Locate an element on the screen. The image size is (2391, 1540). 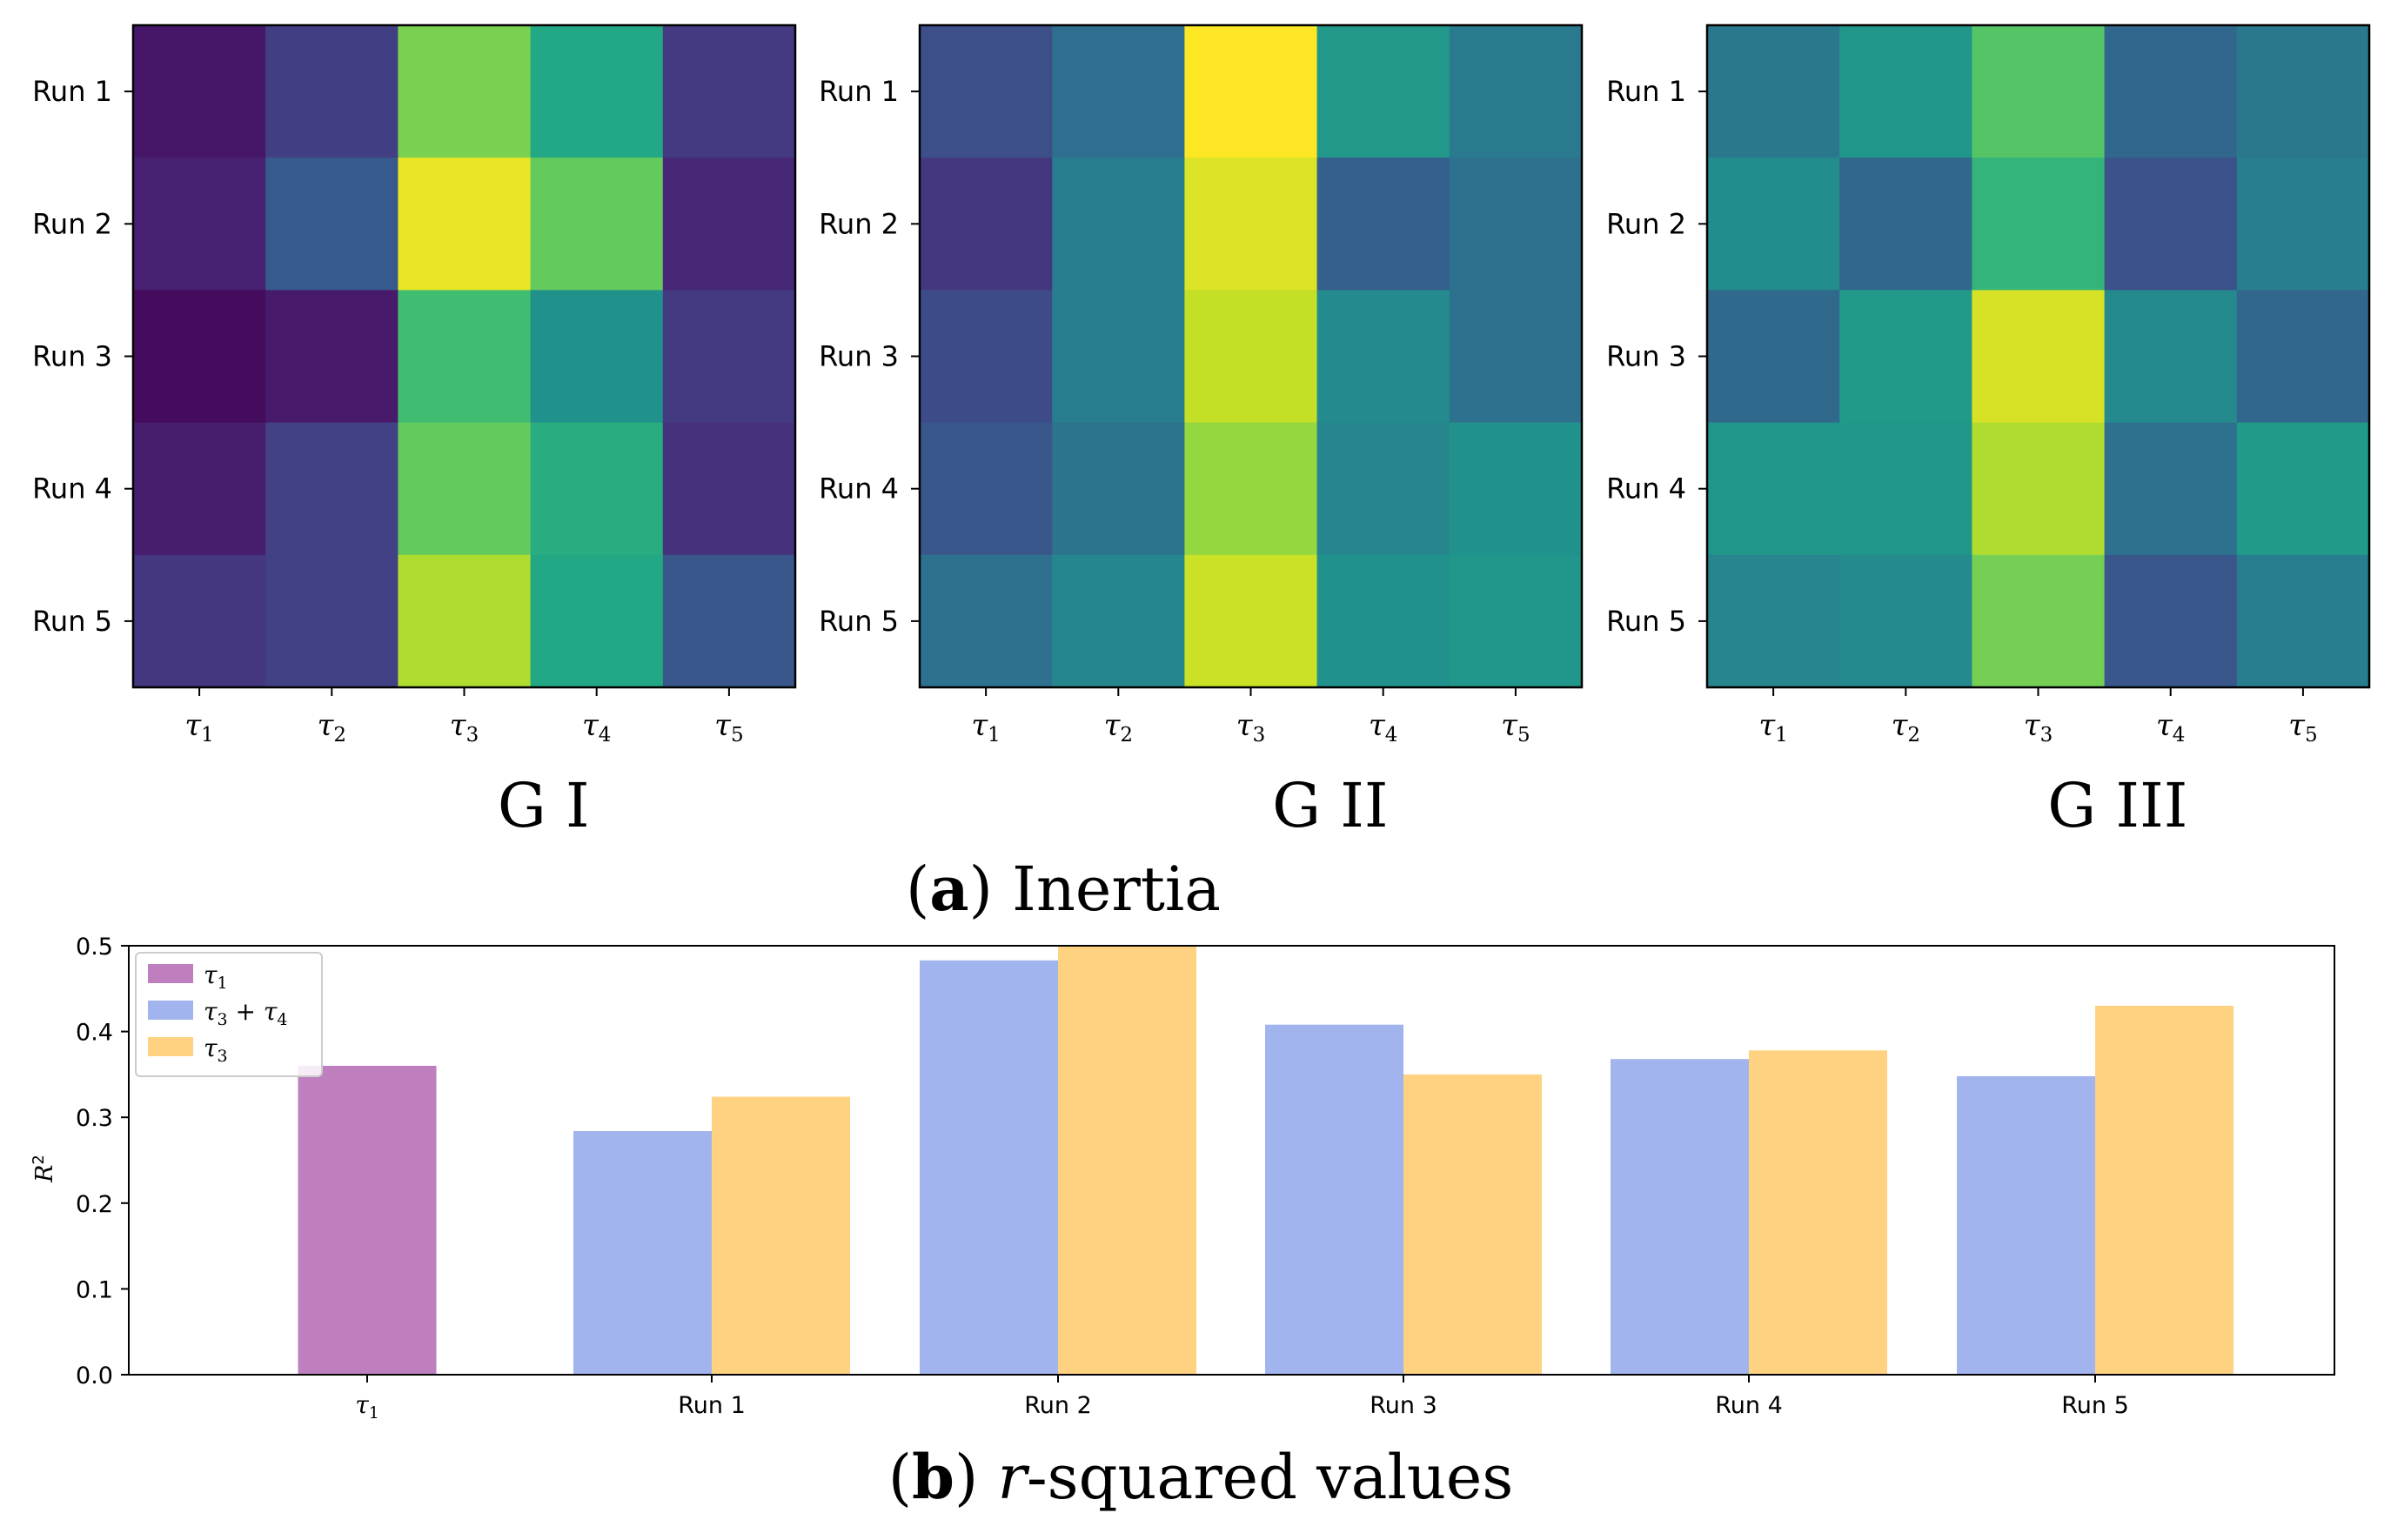
row-label: Run 2 is located at coordinates (859, 223).